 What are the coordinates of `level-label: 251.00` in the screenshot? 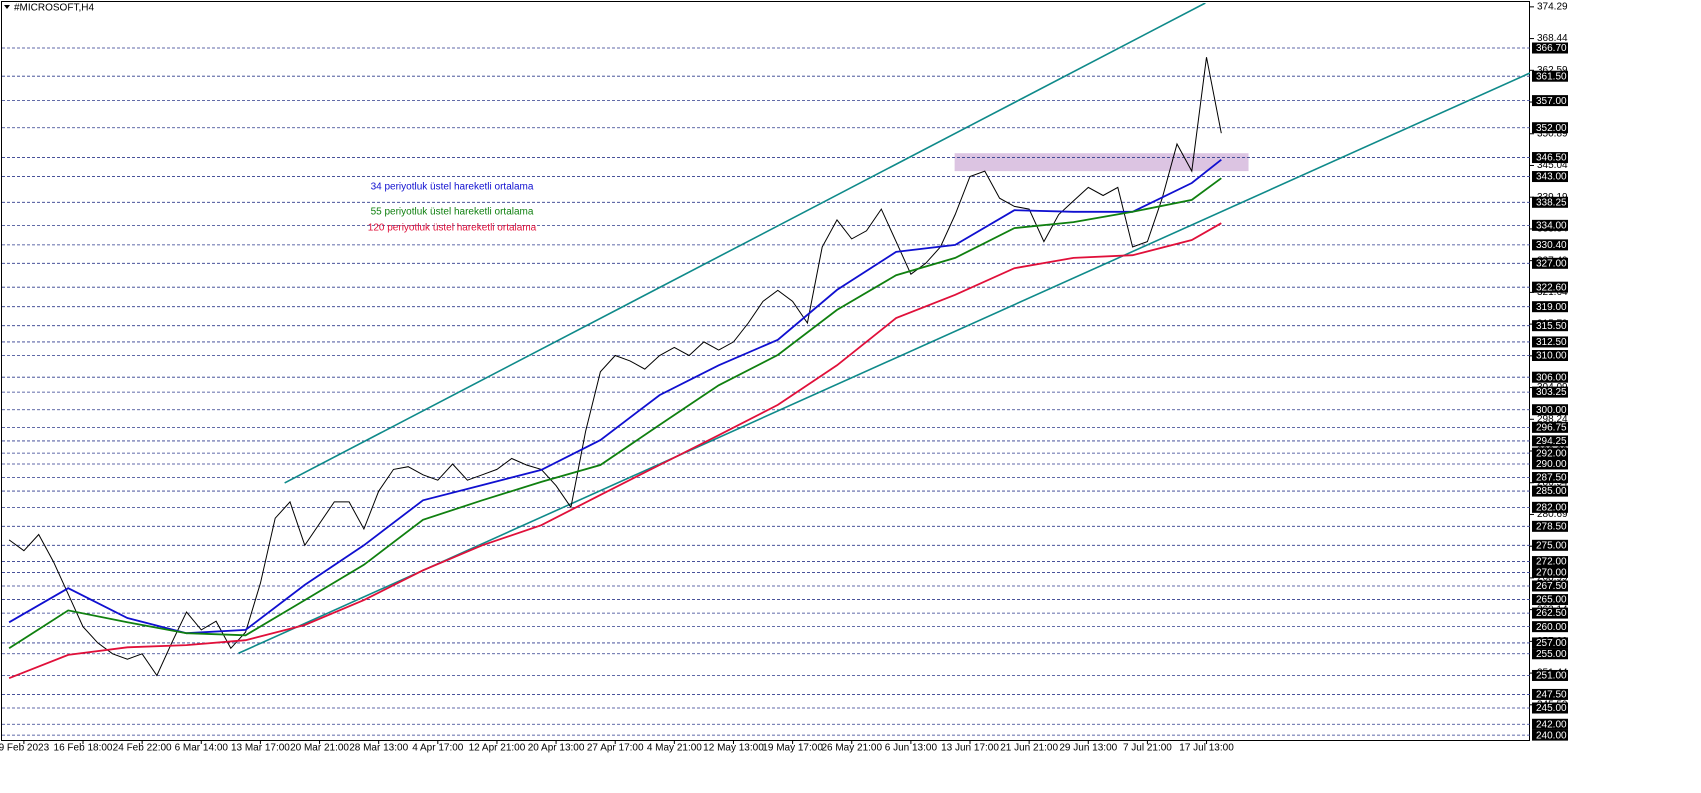 It's located at (1551, 676).